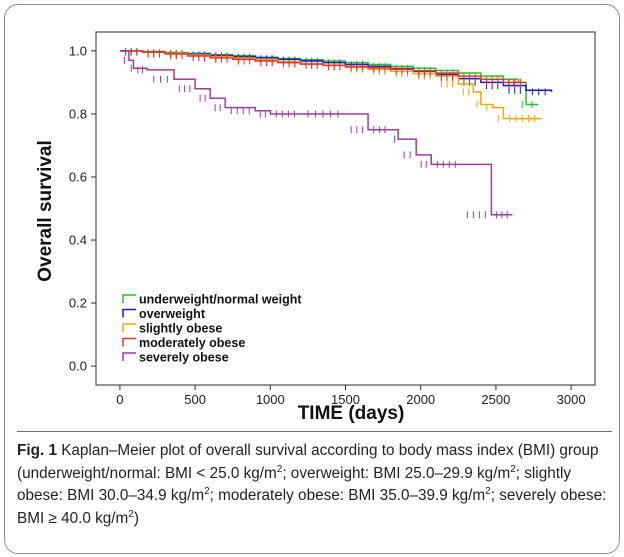 Image resolution: width=624 pixels, height=557 pixels. What do you see at coordinates (294, 484) in the screenshot?
I see `caption-text-3: ; slightly obese: BMI 30.0–34.9 kg/m` at bounding box center [294, 484].